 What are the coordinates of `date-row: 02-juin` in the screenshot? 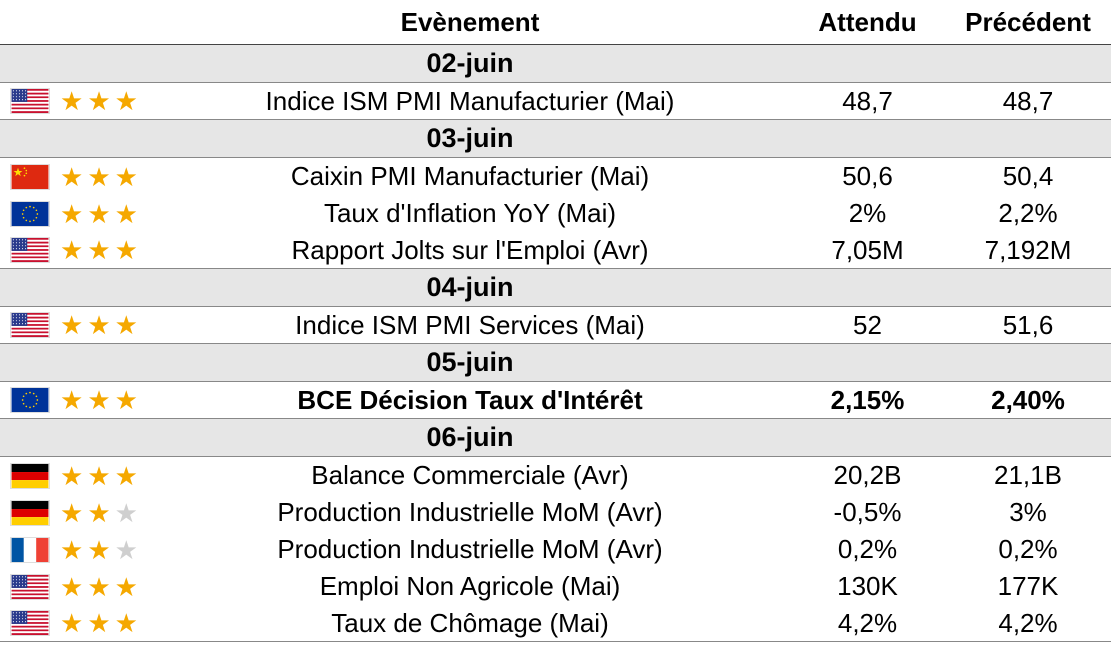 It's located at (555, 64).